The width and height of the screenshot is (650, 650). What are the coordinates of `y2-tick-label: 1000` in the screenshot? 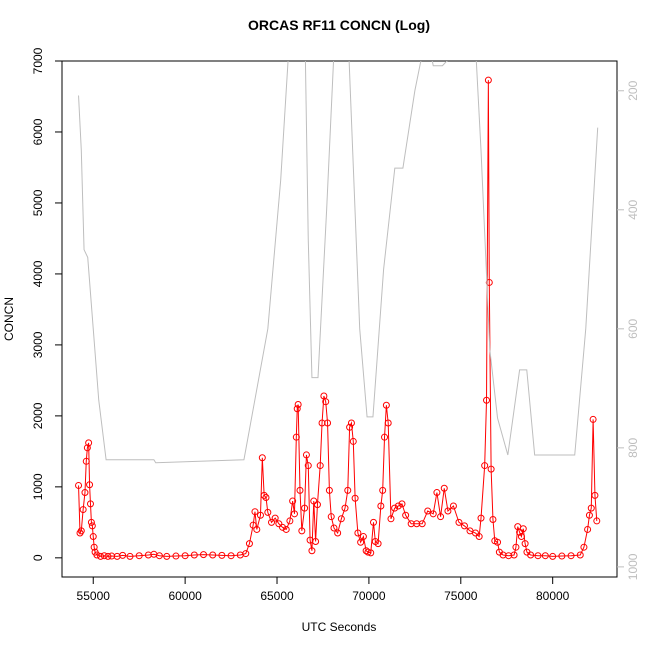 It's located at (633, 566).